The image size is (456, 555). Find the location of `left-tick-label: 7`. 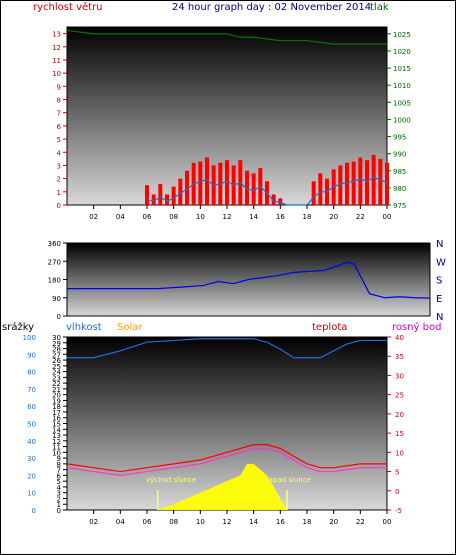

left-tick-label: 7 is located at coordinates (59, 114).